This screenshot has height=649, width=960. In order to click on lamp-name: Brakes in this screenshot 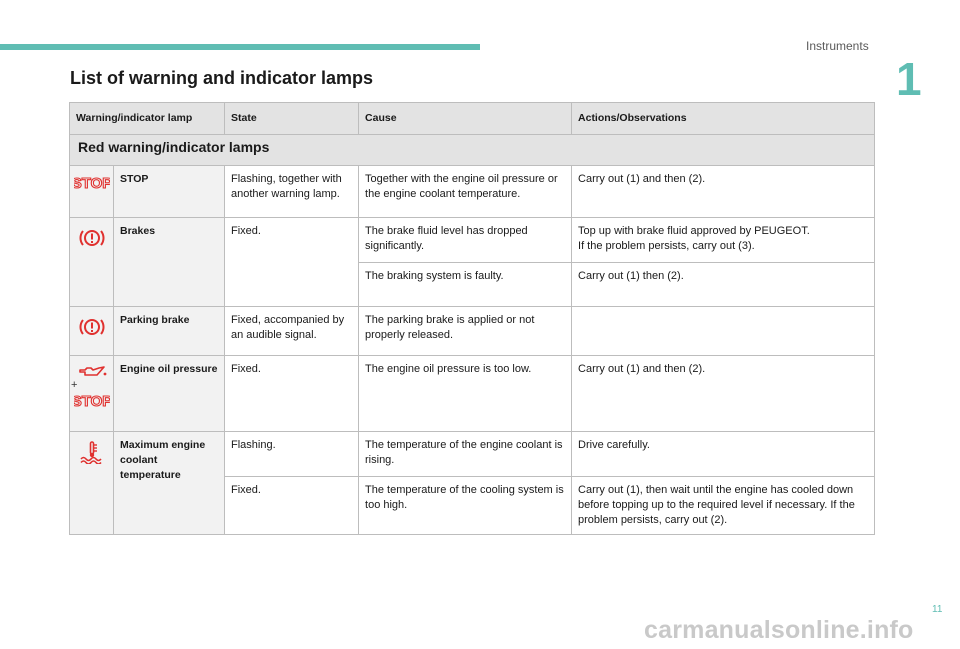, I will do `click(169, 262)`.